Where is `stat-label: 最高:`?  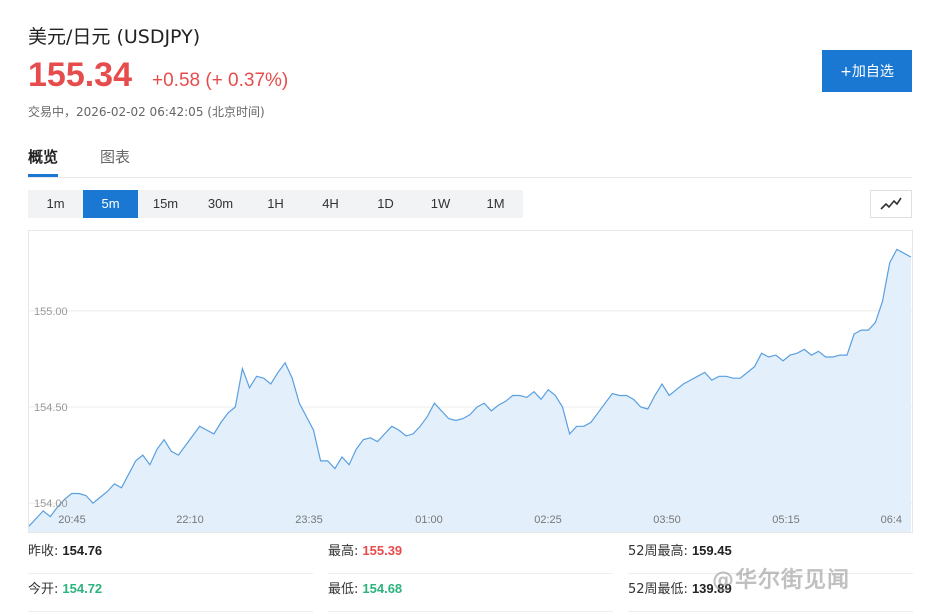
stat-label: 最高: is located at coordinates (343, 551).